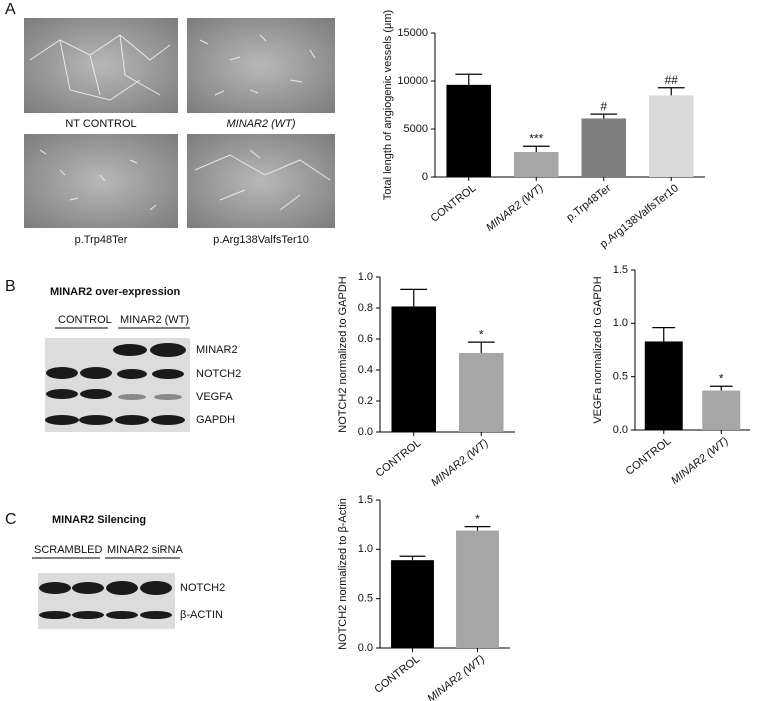 Image resolution: width=762 pixels, height=701 pixels. I want to click on blot-group: CONTROL, so click(85, 320).